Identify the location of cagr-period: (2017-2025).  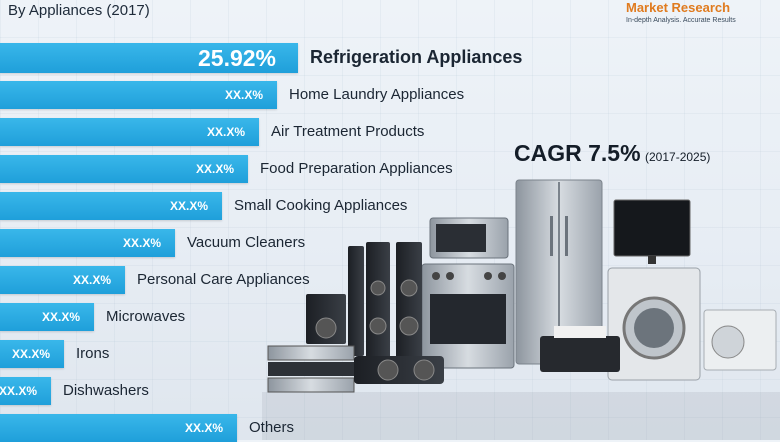
(678, 157).